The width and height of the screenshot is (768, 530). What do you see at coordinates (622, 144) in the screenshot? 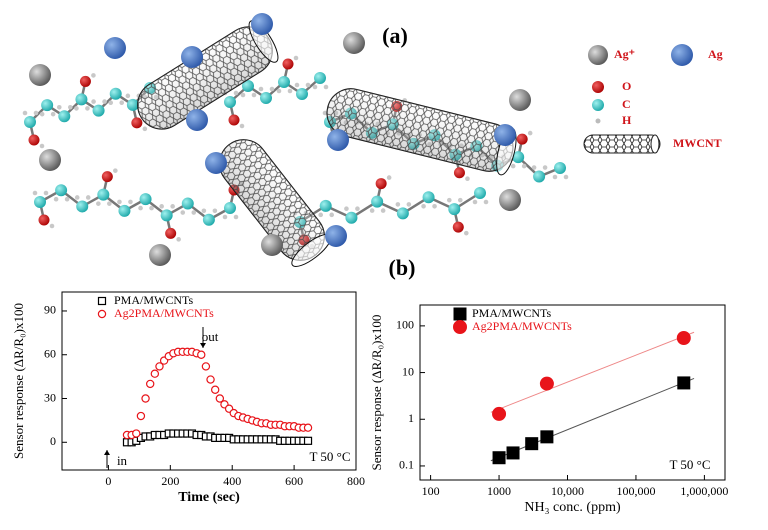
I see `legend-nanotube` at bounding box center [622, 144].